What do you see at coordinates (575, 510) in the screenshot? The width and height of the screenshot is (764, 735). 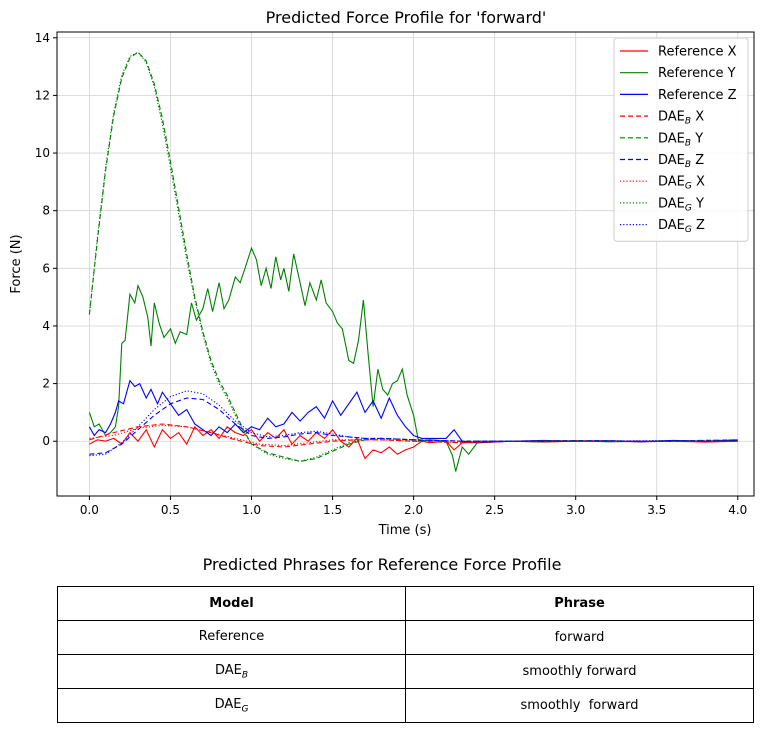 I see `x-tick-label: 3.0` at bounding box center [575, 510].